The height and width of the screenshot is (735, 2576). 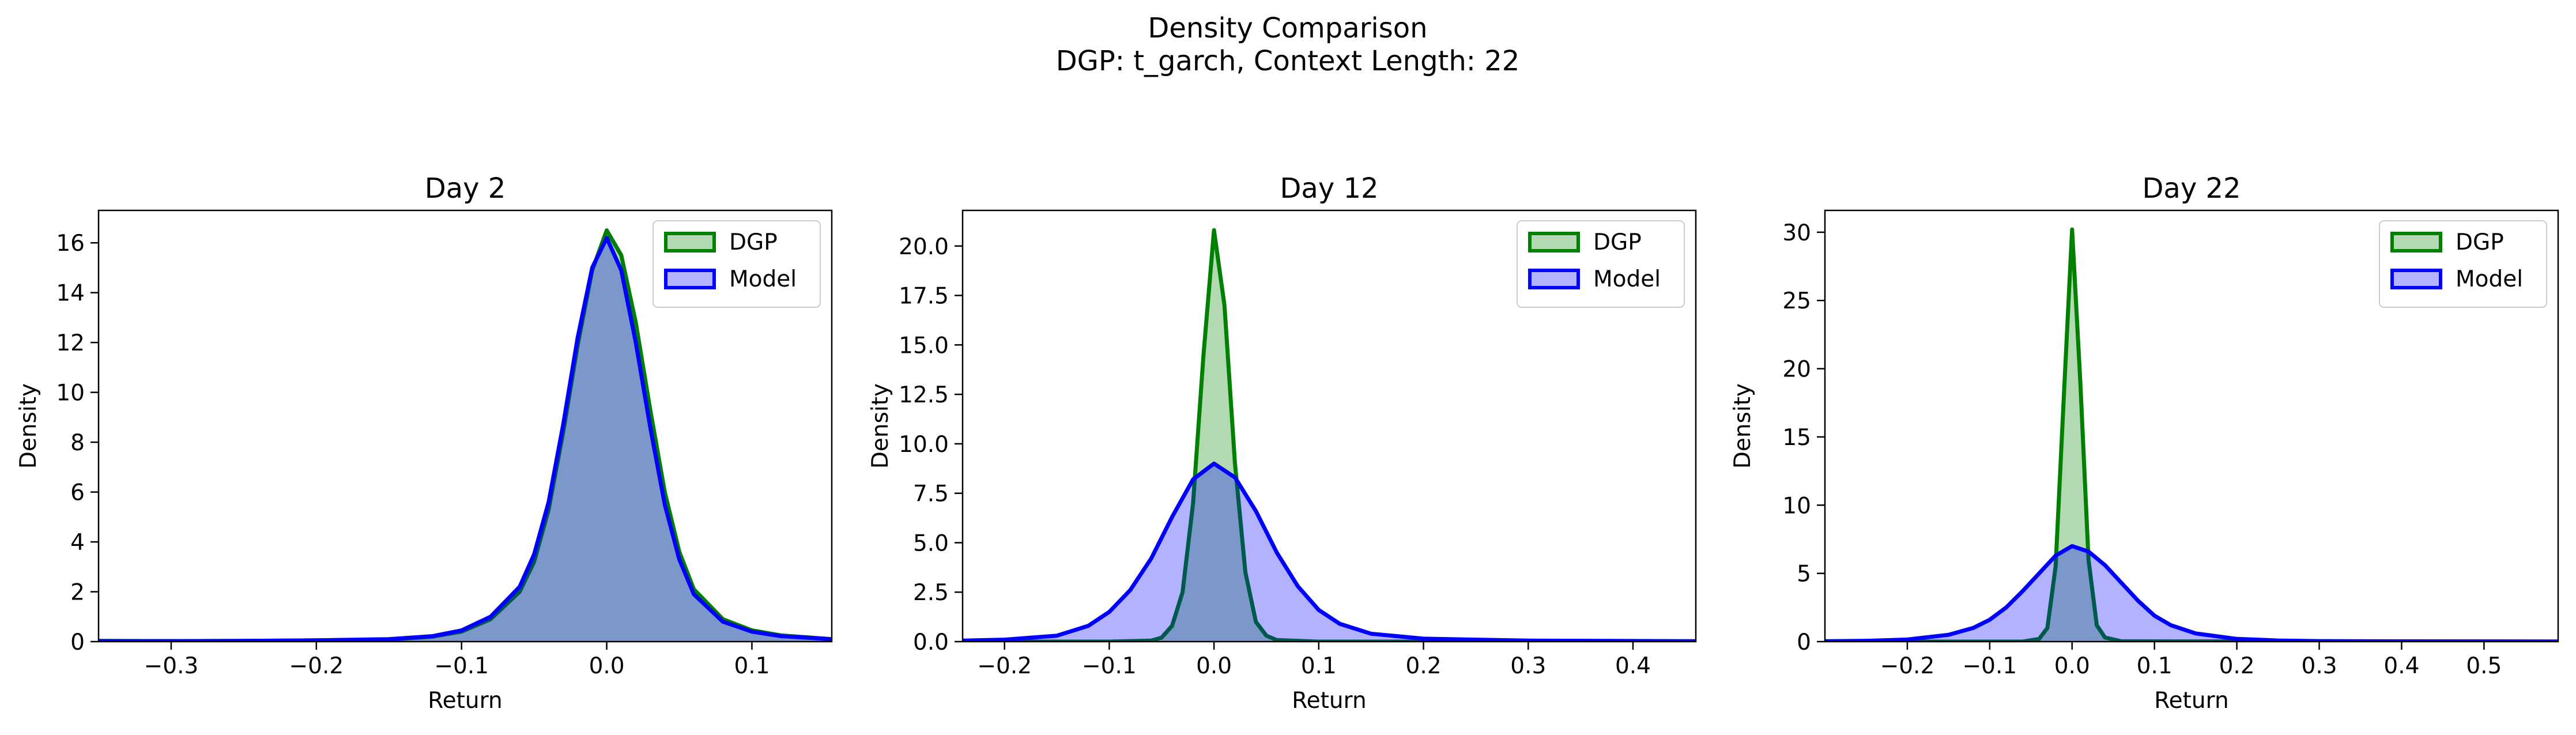 What do you see at coordinates (2484, 666) in the screenshot?
I see `x-tick-label: 0.5` at bounding box center [2484, 666].